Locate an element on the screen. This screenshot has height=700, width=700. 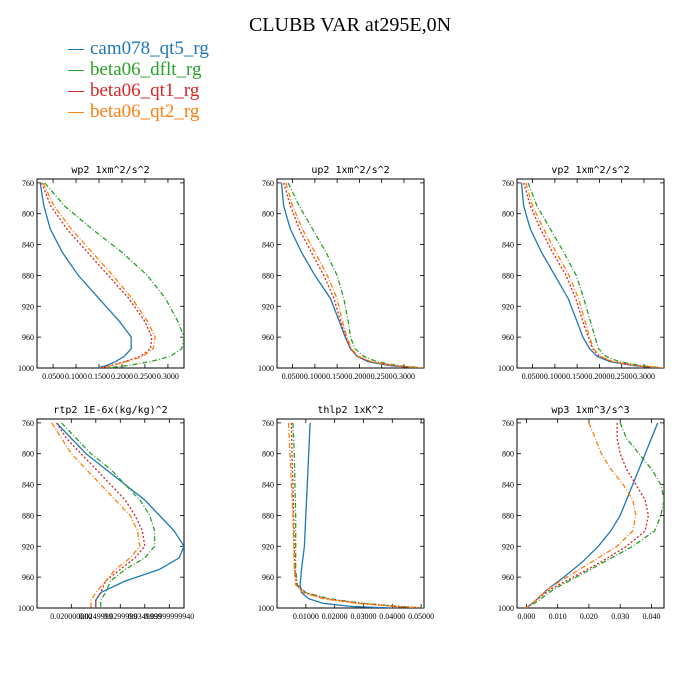
panel-3-xtick-label-5: 0.3000 is located at coordinates (644, 376).